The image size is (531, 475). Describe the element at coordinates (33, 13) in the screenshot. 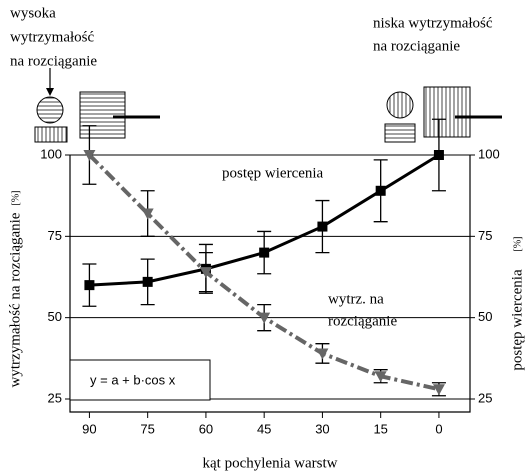

I see `header-text: wysoka` at that location.